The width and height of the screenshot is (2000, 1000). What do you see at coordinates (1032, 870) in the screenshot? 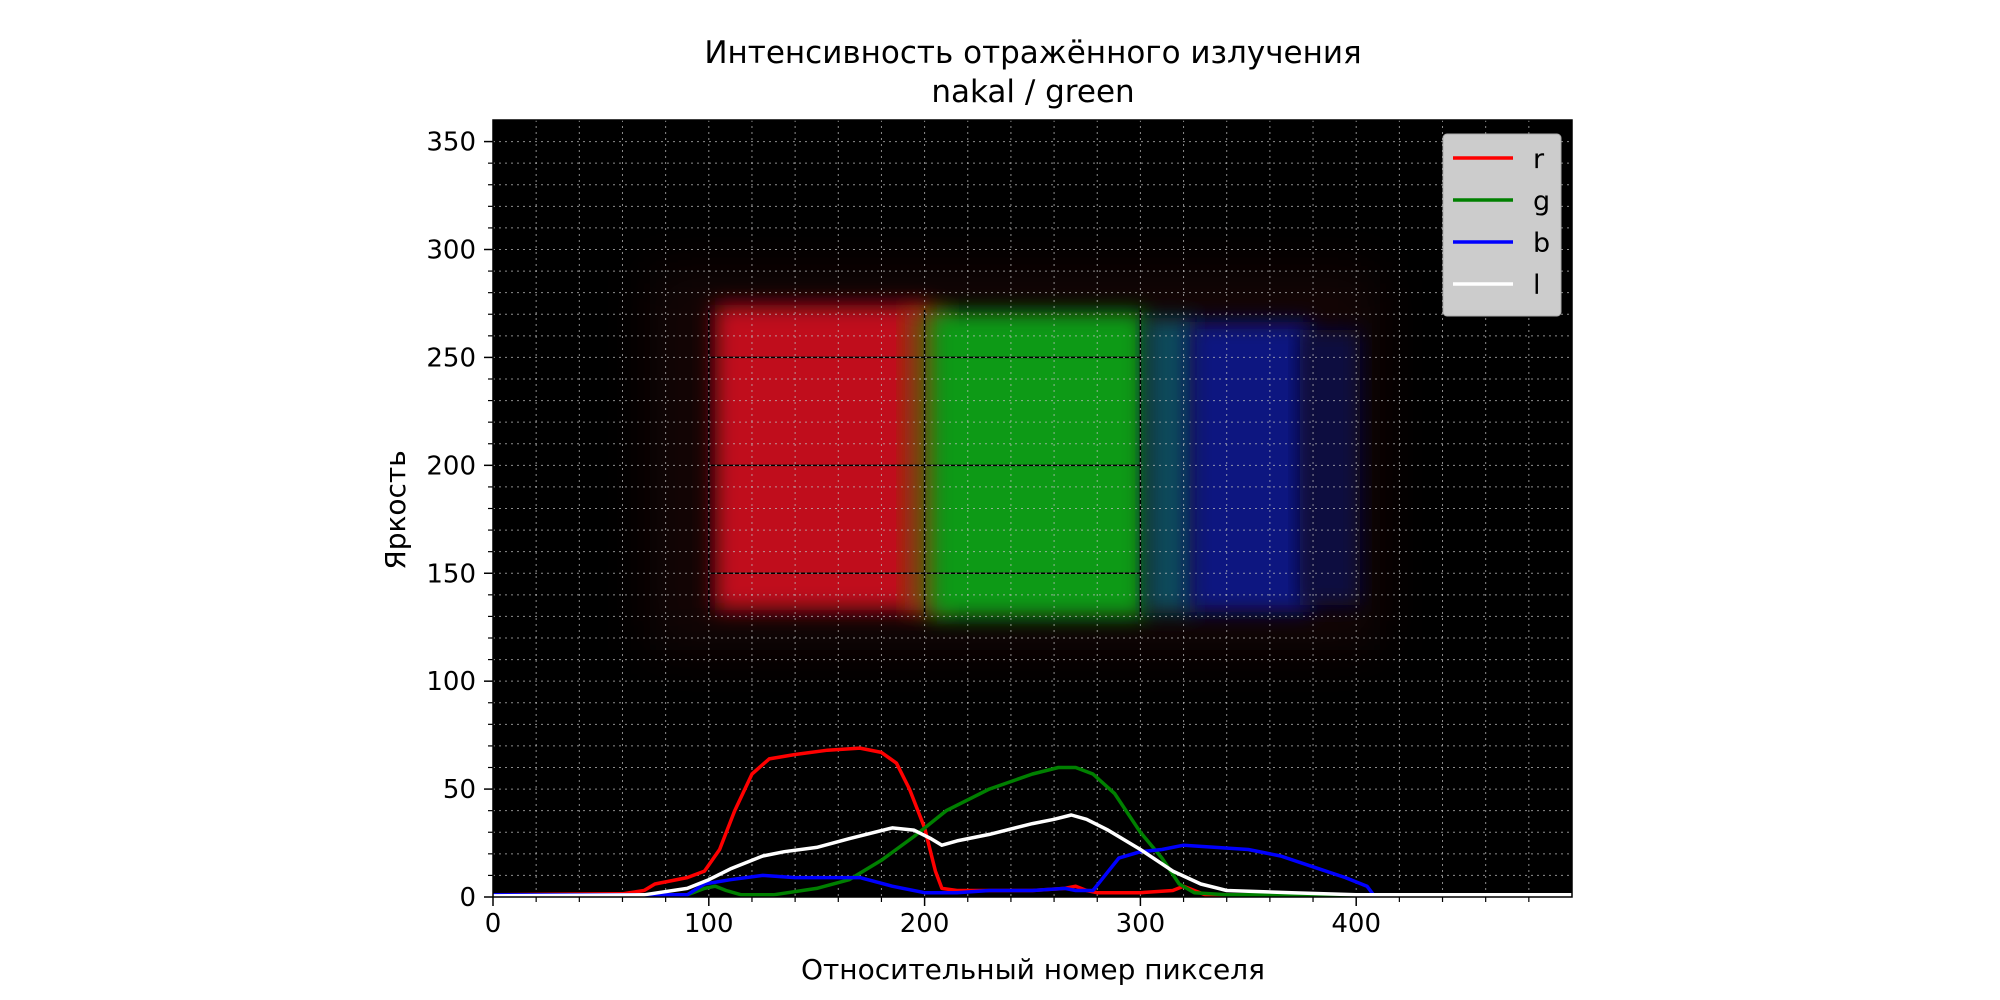
I see `series-line-b` at bounding box center [1032, 870].